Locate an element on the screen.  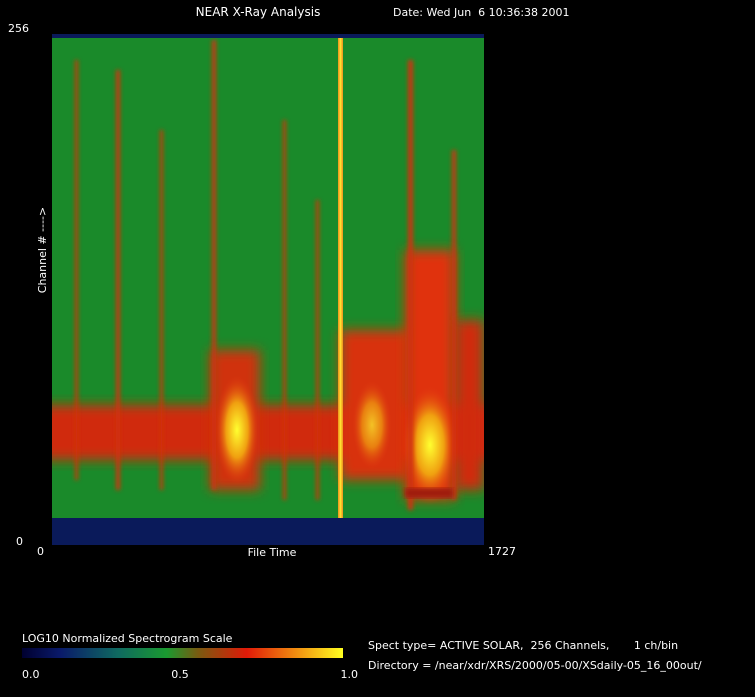
y-axis-label: Channel # ----> is located at coordinates (42, 250).